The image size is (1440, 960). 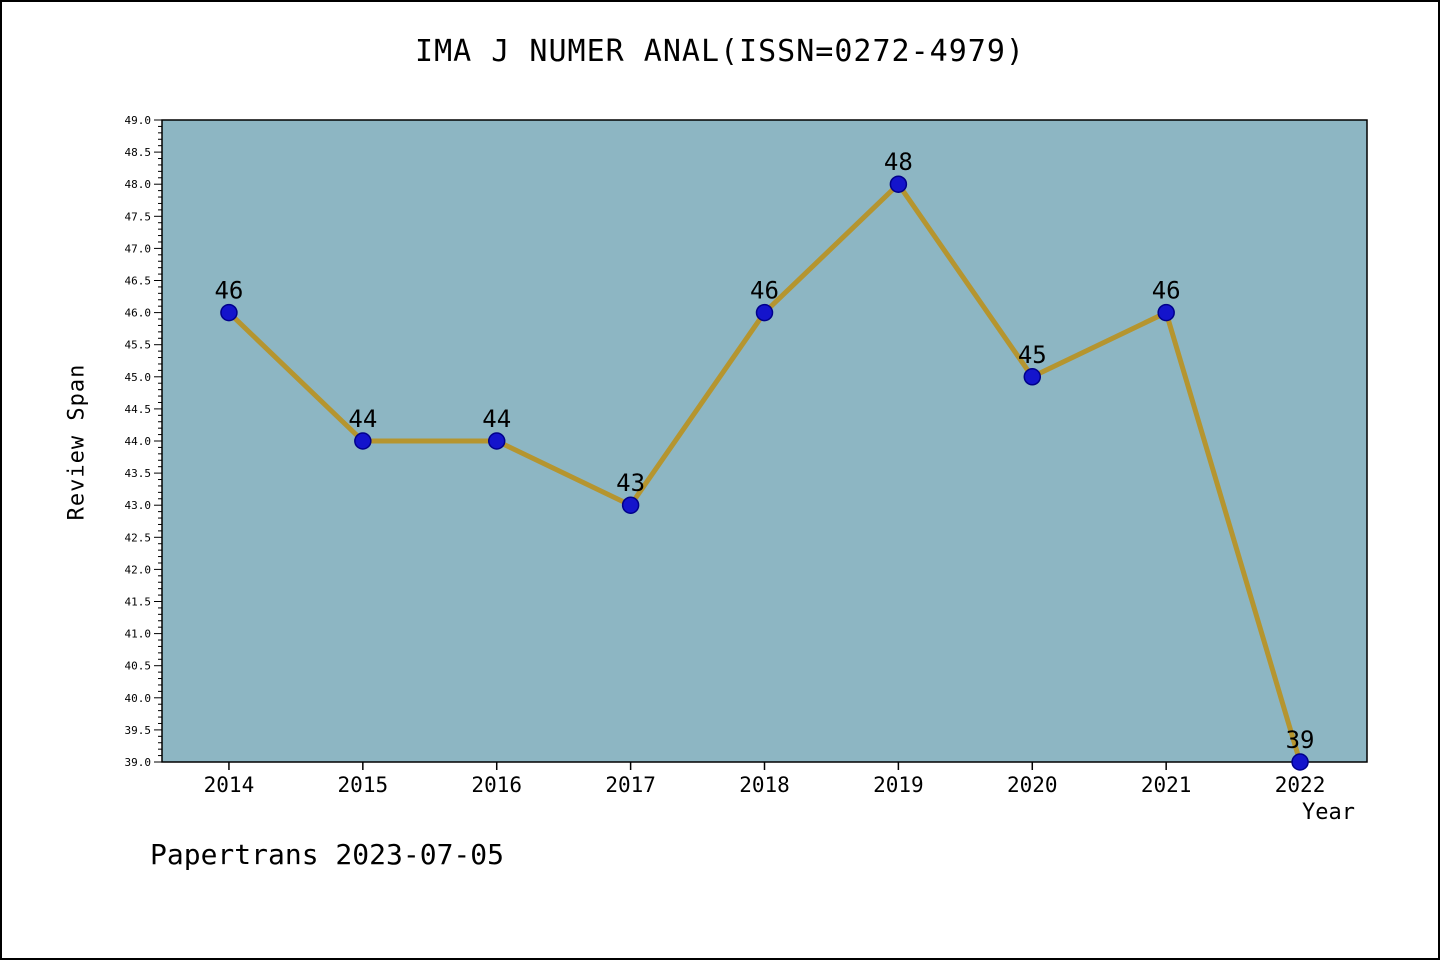 What do you see at coordinates (1328, 812) in the screenshot?
I see `x-axis-label: Year` at bounding box center [1328, 812].